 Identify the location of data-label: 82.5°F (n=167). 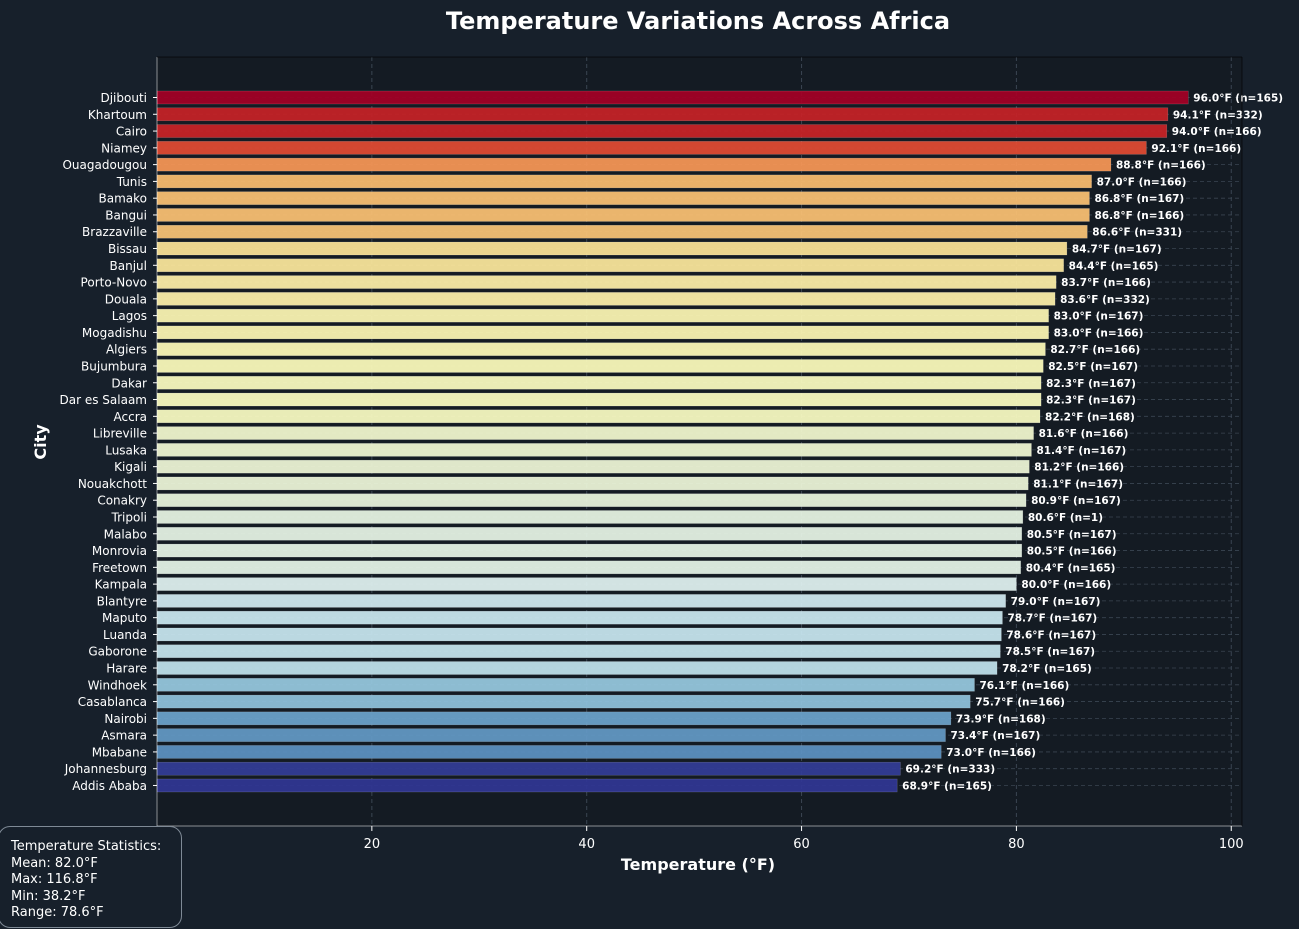
(1093, 367).